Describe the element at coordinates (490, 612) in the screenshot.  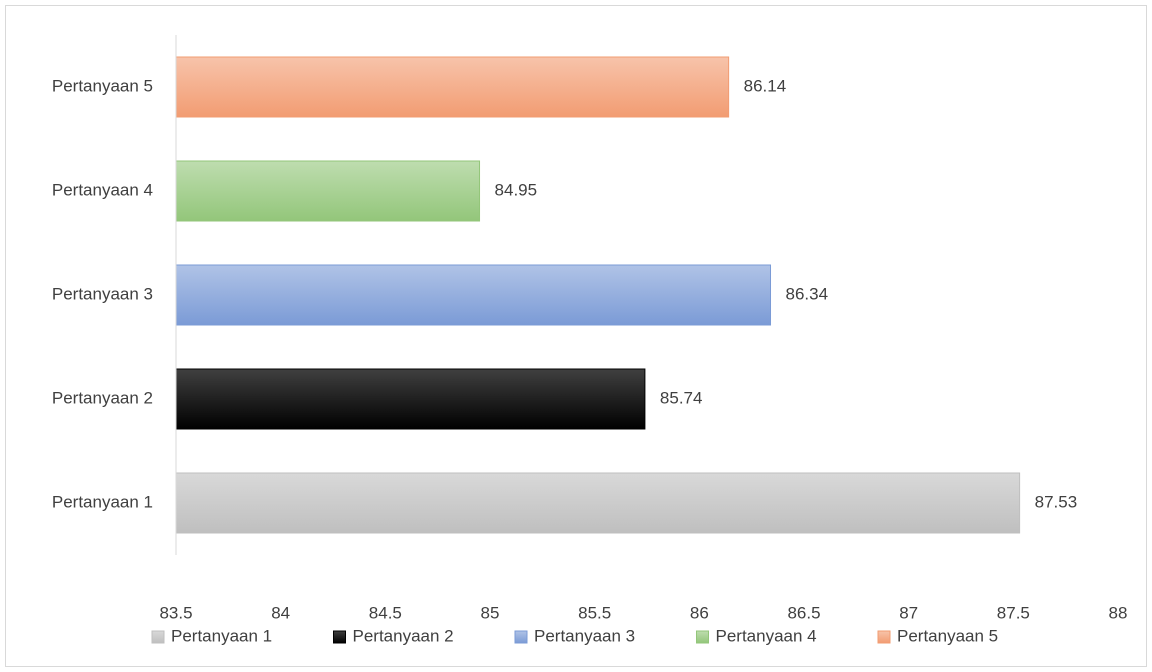
I see `x-tick-label: 85` at that location.